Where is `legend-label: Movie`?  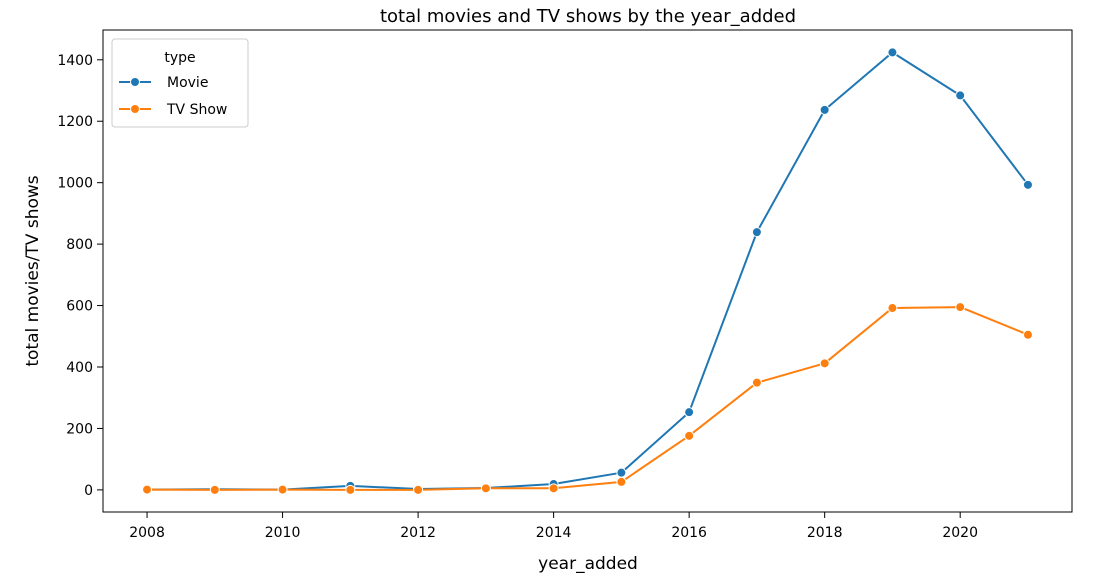 legend-label: Movie is located at coordinates (187, 83).